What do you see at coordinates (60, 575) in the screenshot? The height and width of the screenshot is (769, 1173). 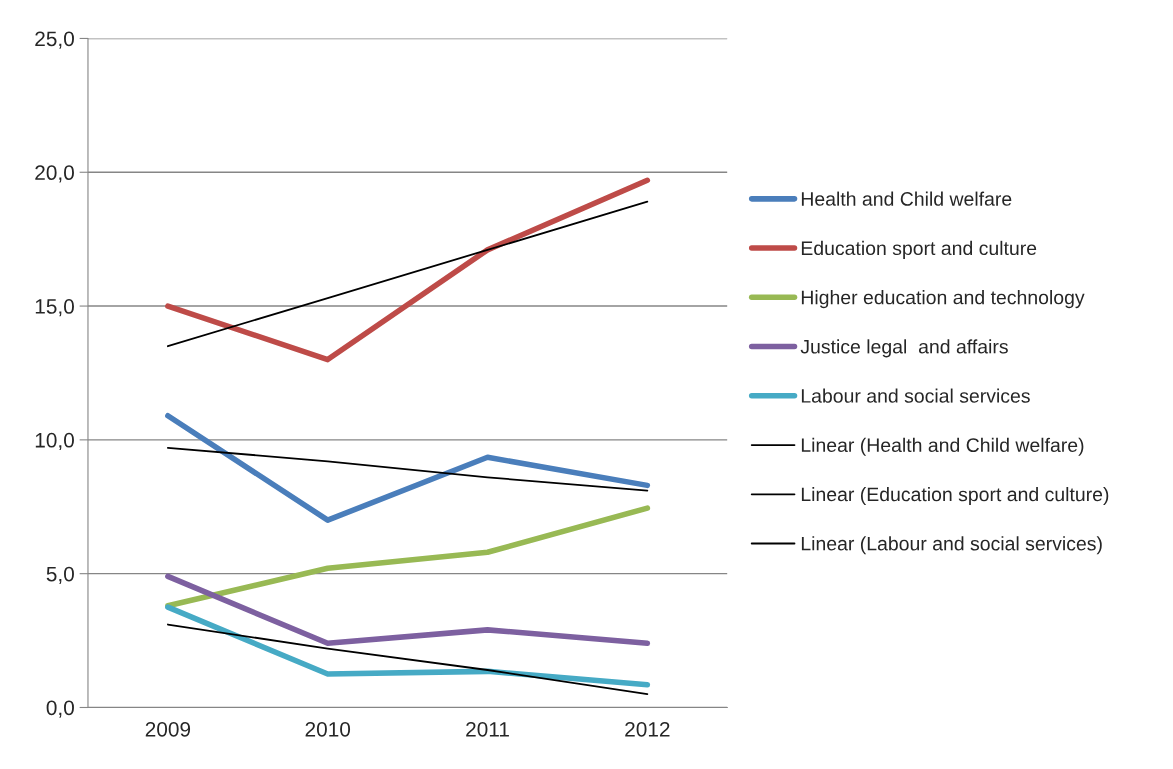 I see `y-tick-label: 5,0` at bounding box center [60, 575].